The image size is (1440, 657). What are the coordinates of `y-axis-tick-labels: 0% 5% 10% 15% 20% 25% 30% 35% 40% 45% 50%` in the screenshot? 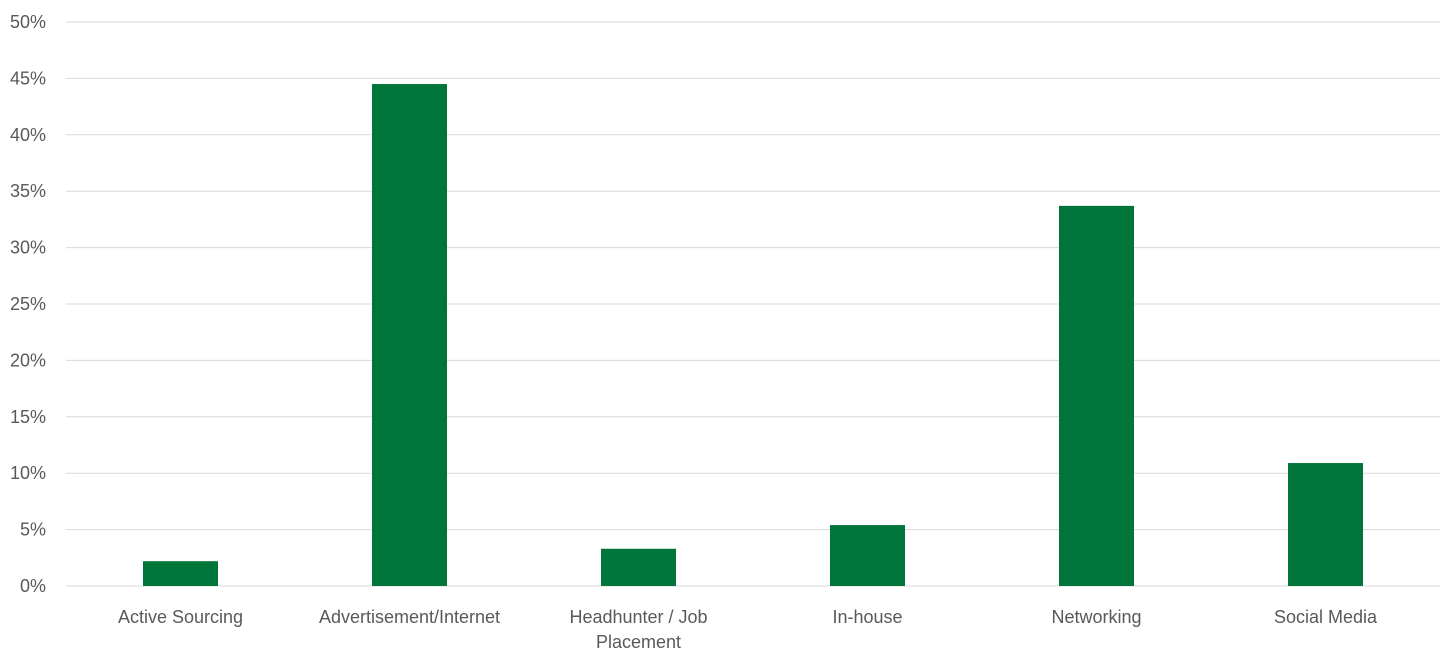 It's located at (28, 304).